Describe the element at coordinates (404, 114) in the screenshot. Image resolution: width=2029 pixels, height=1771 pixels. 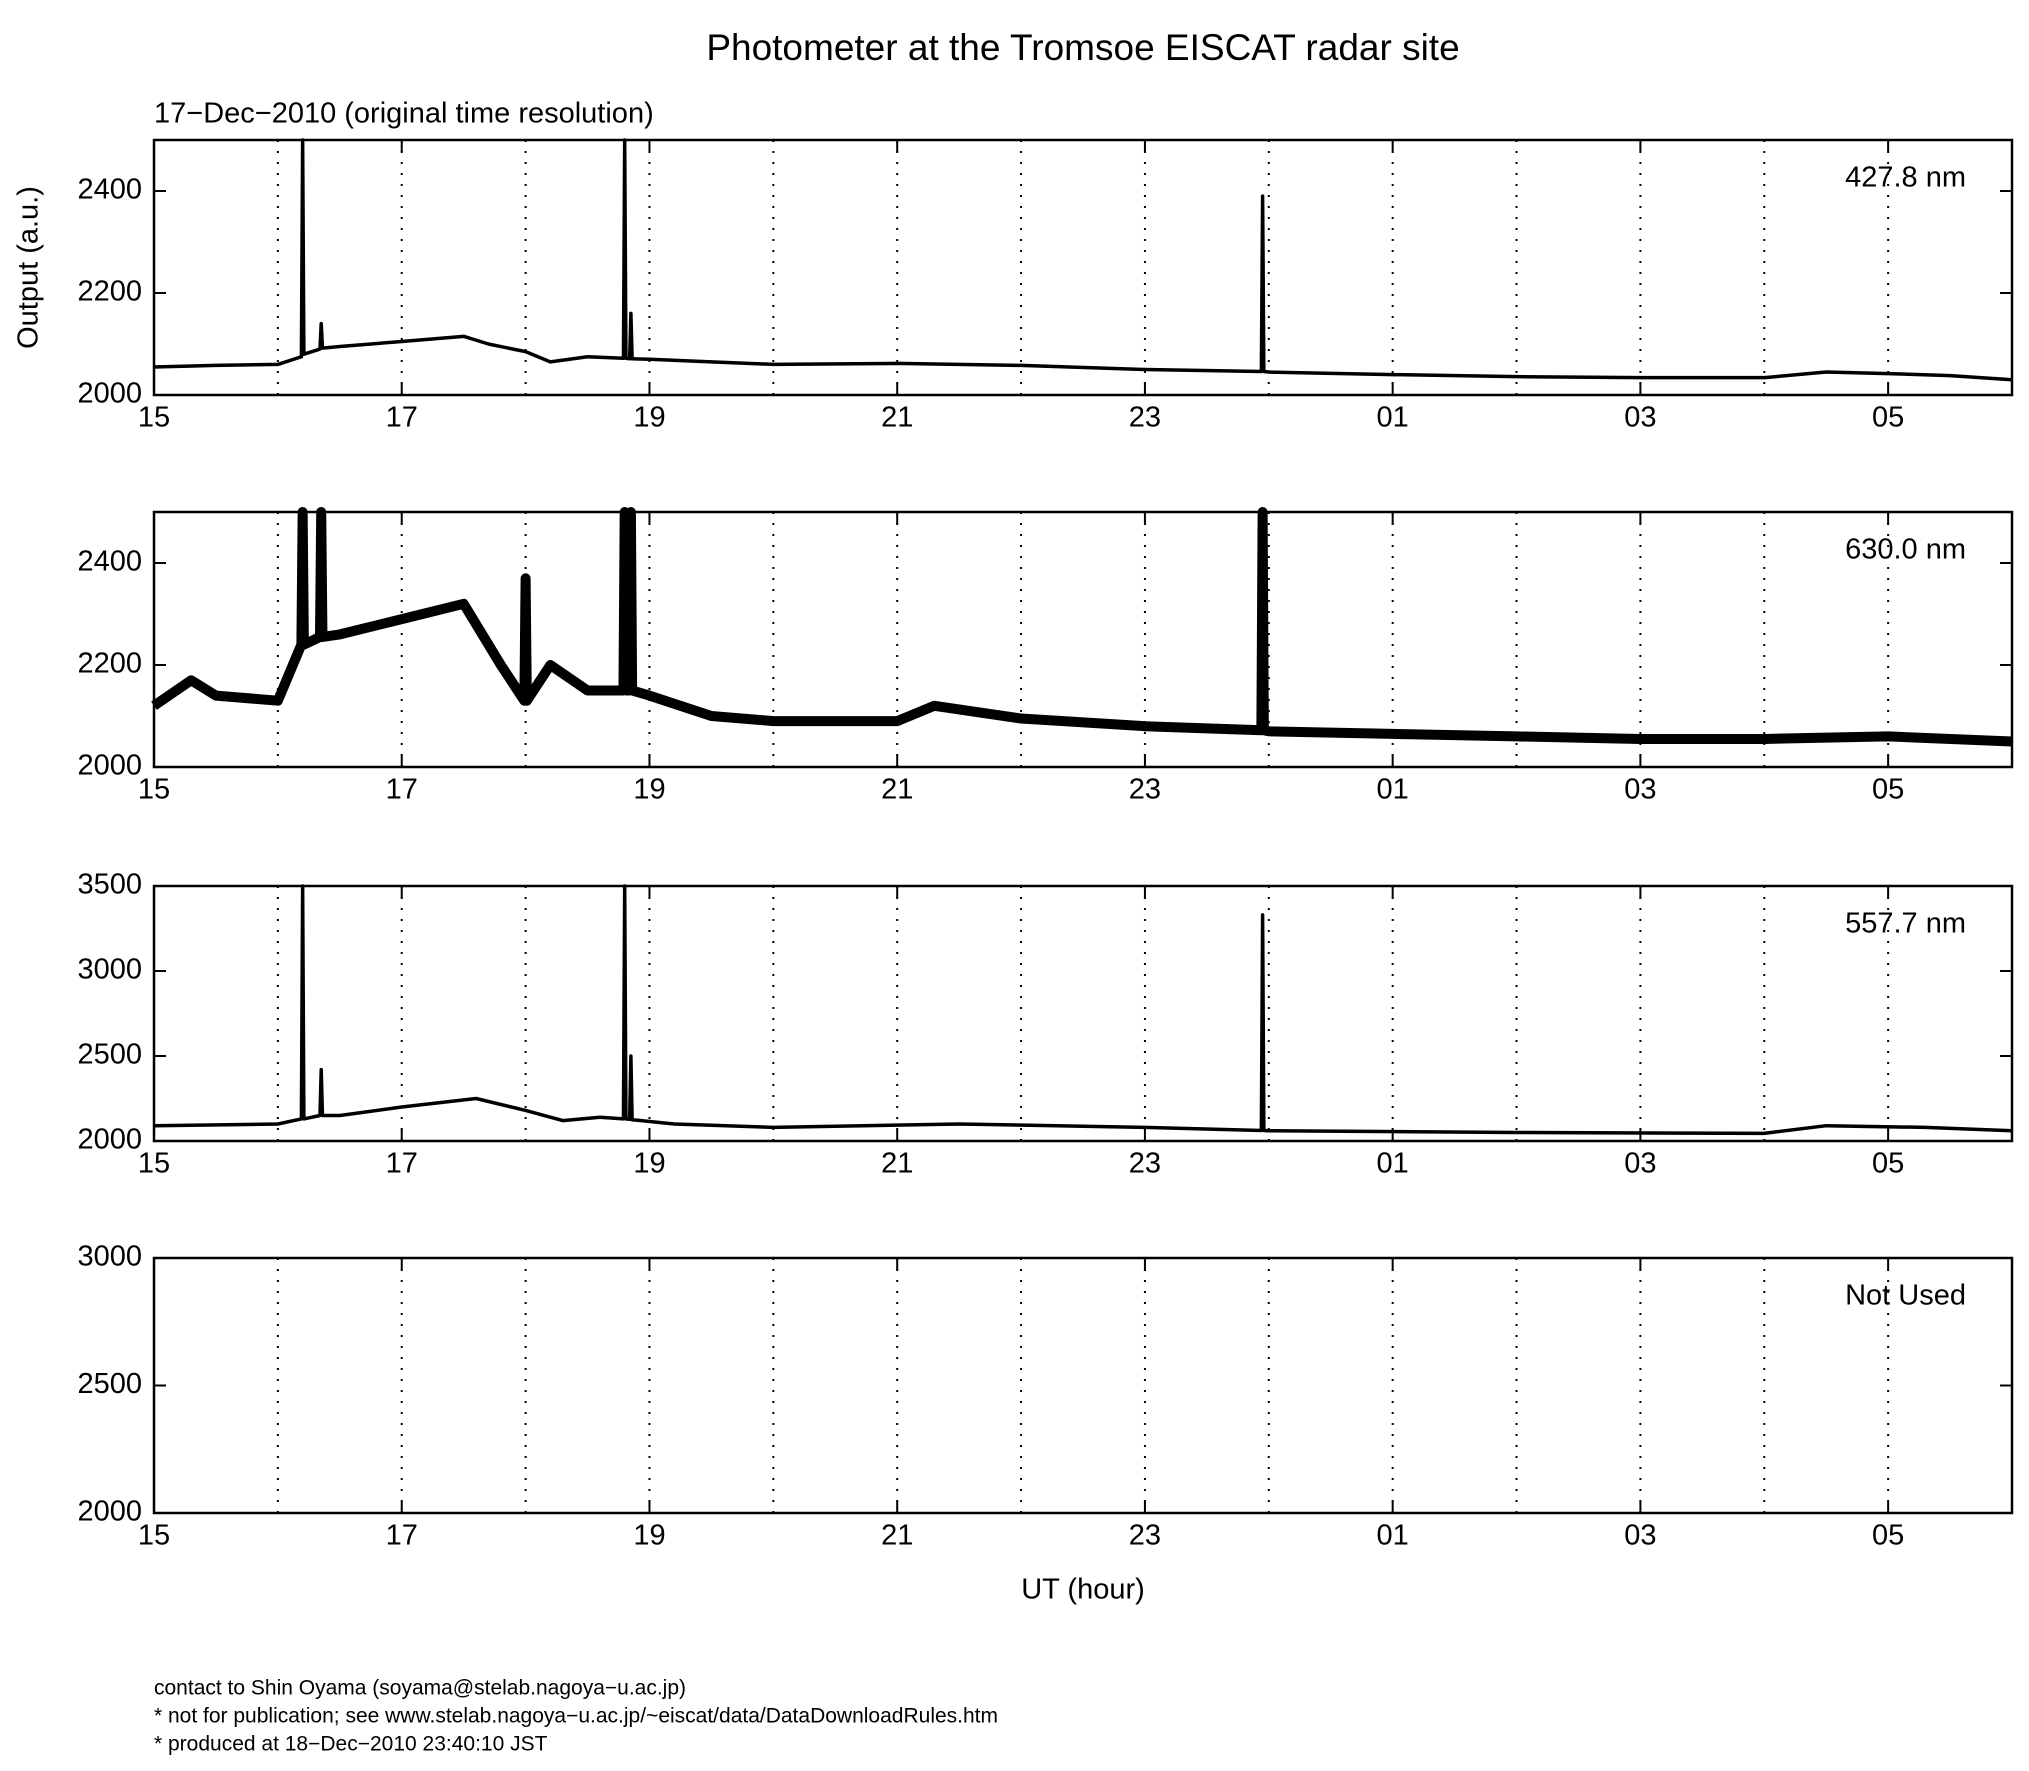
I see `subtitle: 17−Dec−2010 (original time resolution)` at that location.